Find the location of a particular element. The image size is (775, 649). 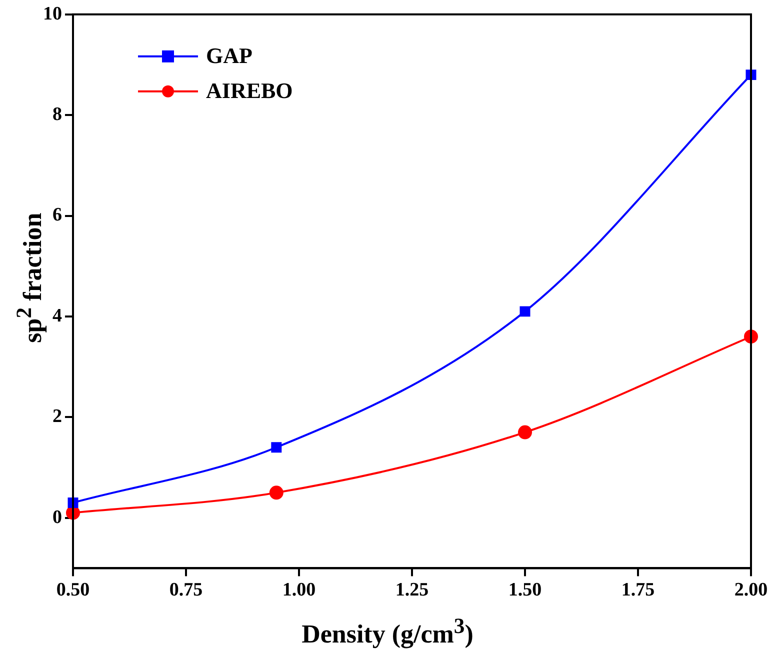

x-tick-label: 0.50 is located at coordinates (73, 590).